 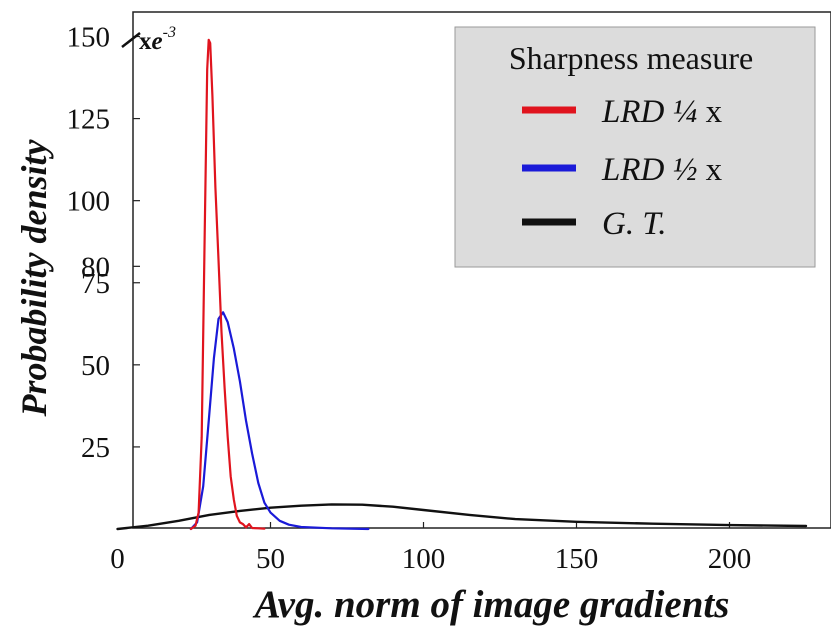 What do you see at coordinates (270, 559) in the screenshot?
I see `x-tick-label: 50` at bounding box center [270, 559].